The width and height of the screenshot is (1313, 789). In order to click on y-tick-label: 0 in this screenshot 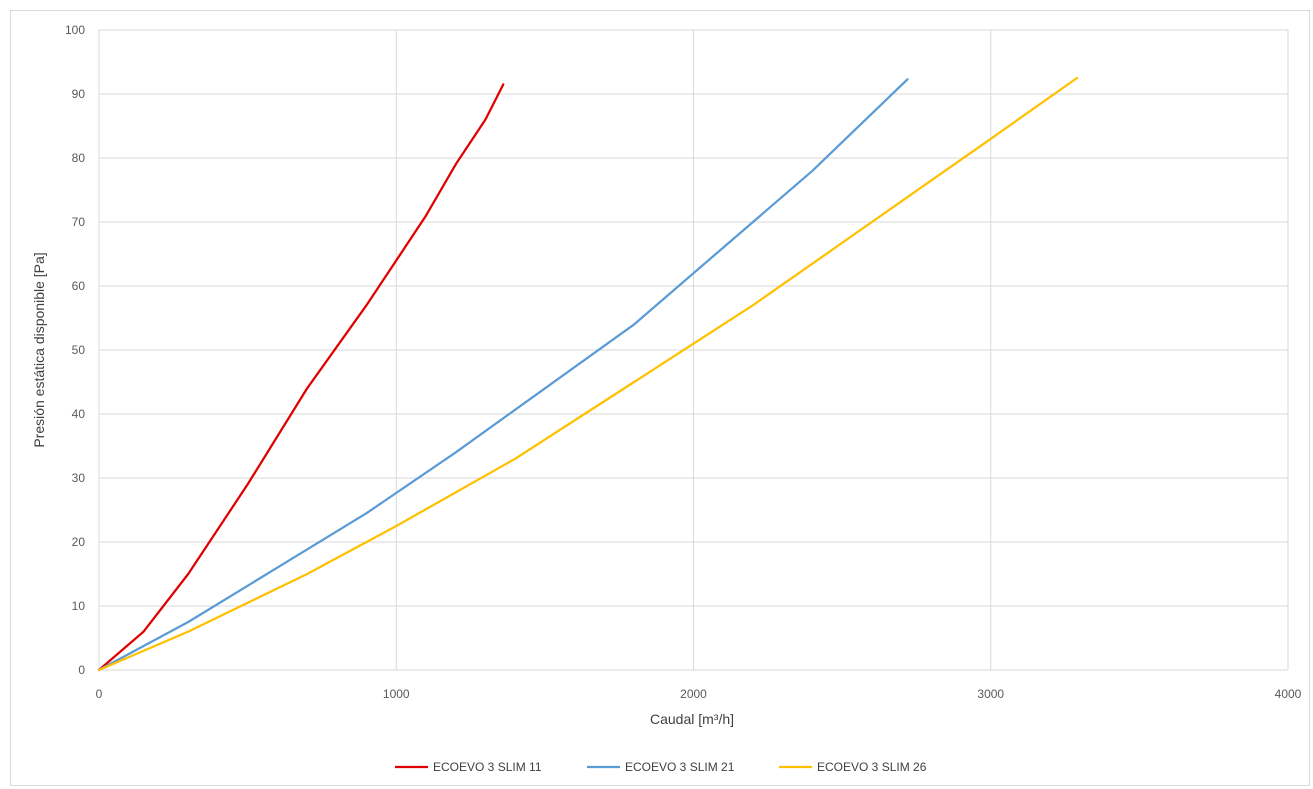, I will do `click(81, 670)`.